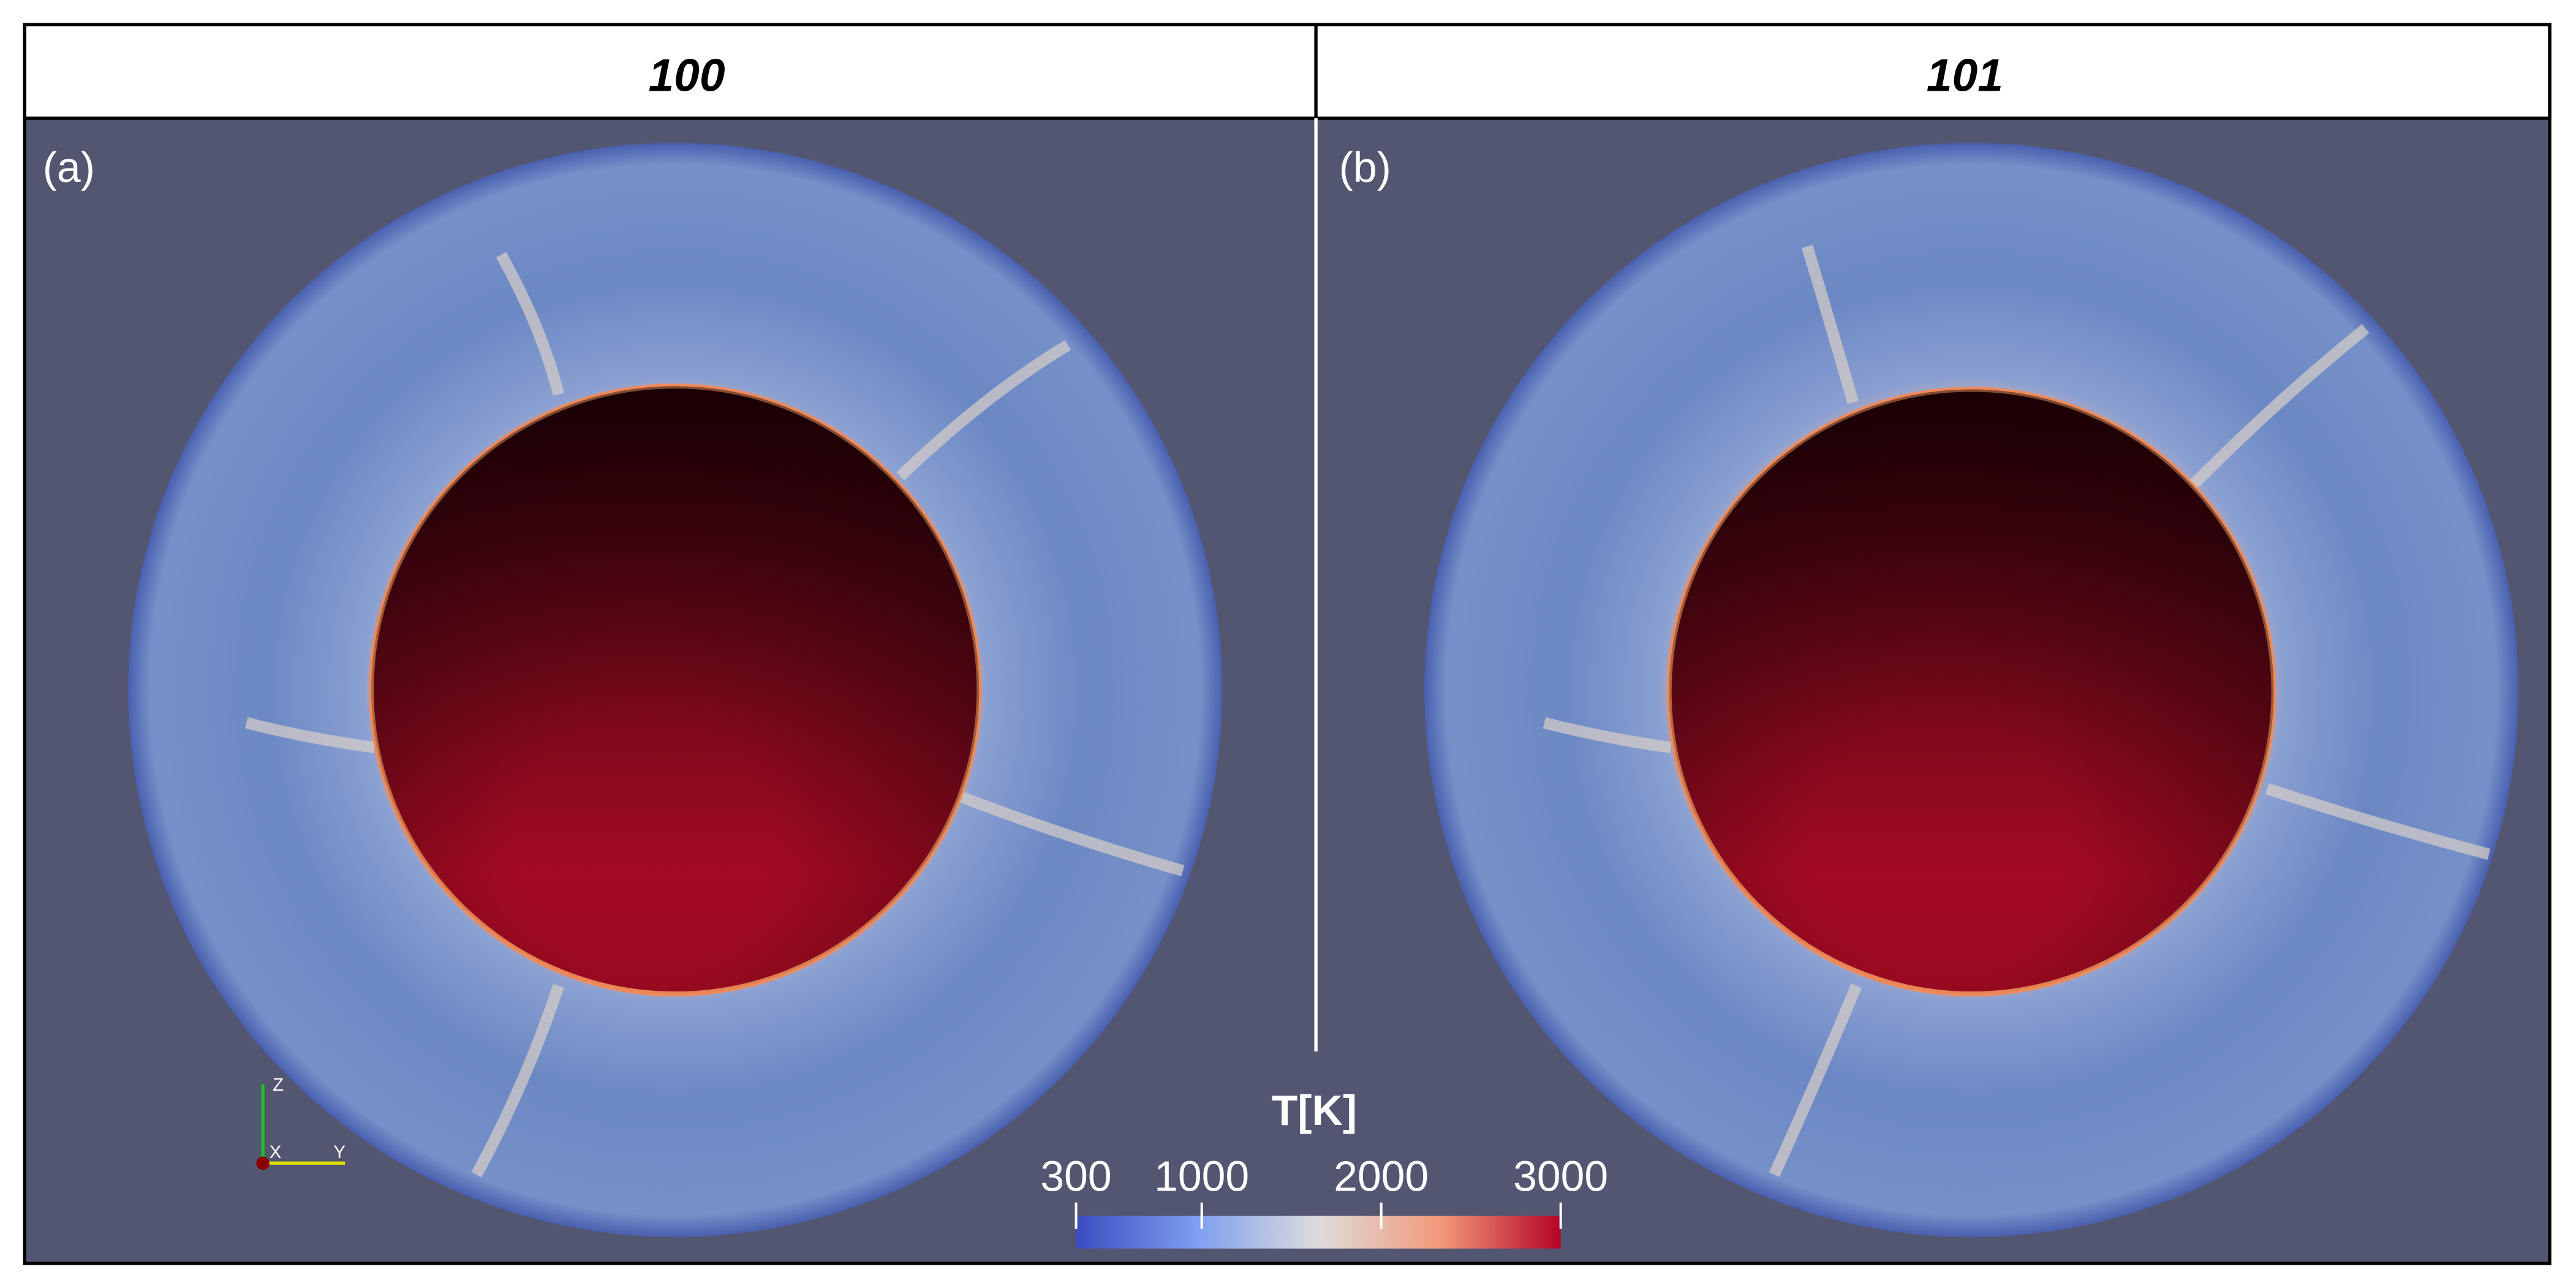 The image size is (2576, 1288). I want to click on header, so click(1287, 71).